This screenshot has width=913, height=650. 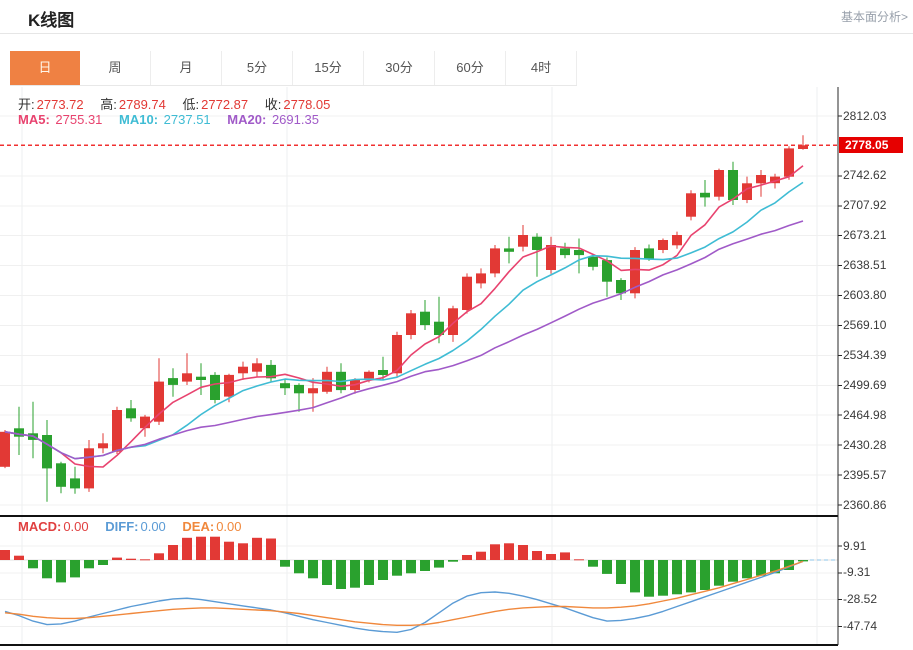 I want to click on price-axis-label: 2603.80, so click(x=865, y=295).